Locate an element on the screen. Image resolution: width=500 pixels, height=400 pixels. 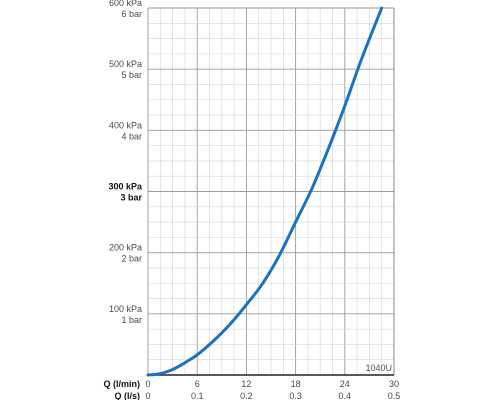
y-tick-label-bar: 6 bar is located at coordinates (131, 14).